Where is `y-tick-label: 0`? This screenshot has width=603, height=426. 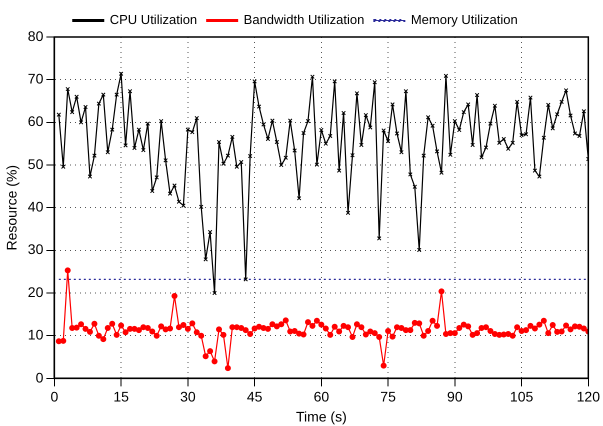
y-tick-label: 0 is located at coordinates (40, 377).